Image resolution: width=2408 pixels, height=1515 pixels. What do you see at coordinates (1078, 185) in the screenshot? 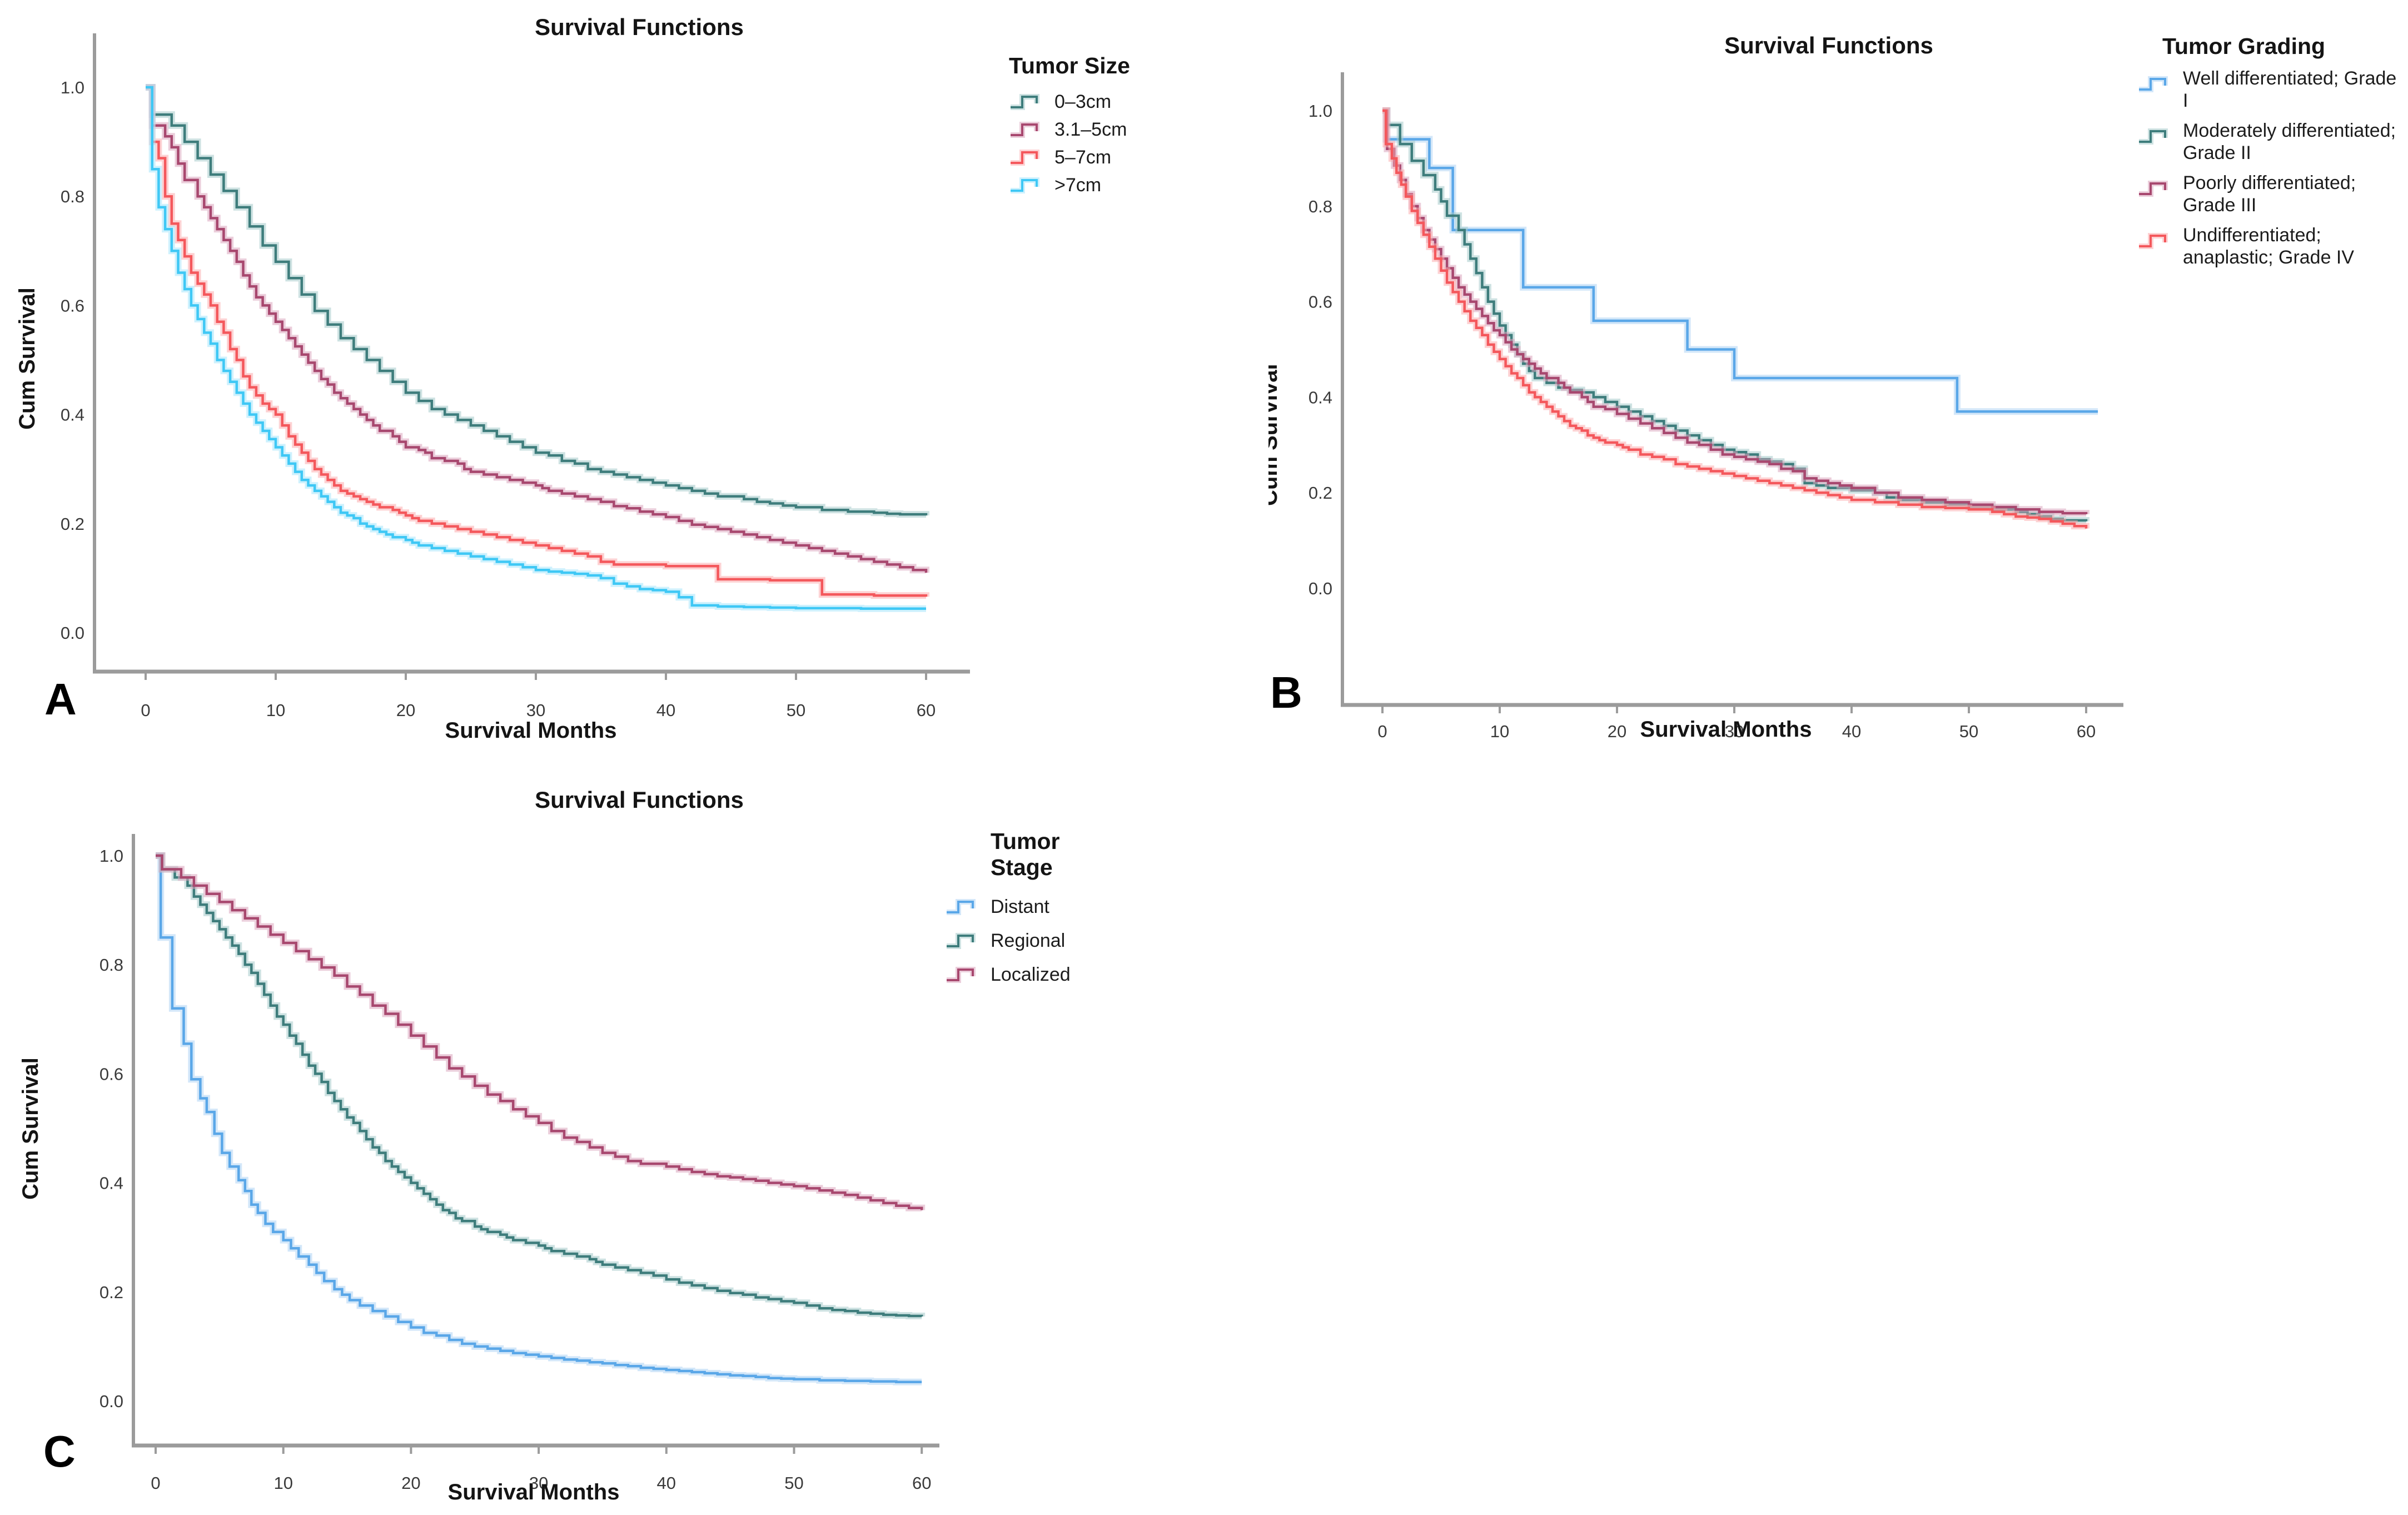
I see `legend-item-label: >7cm` at bounding box center [1078, 185].